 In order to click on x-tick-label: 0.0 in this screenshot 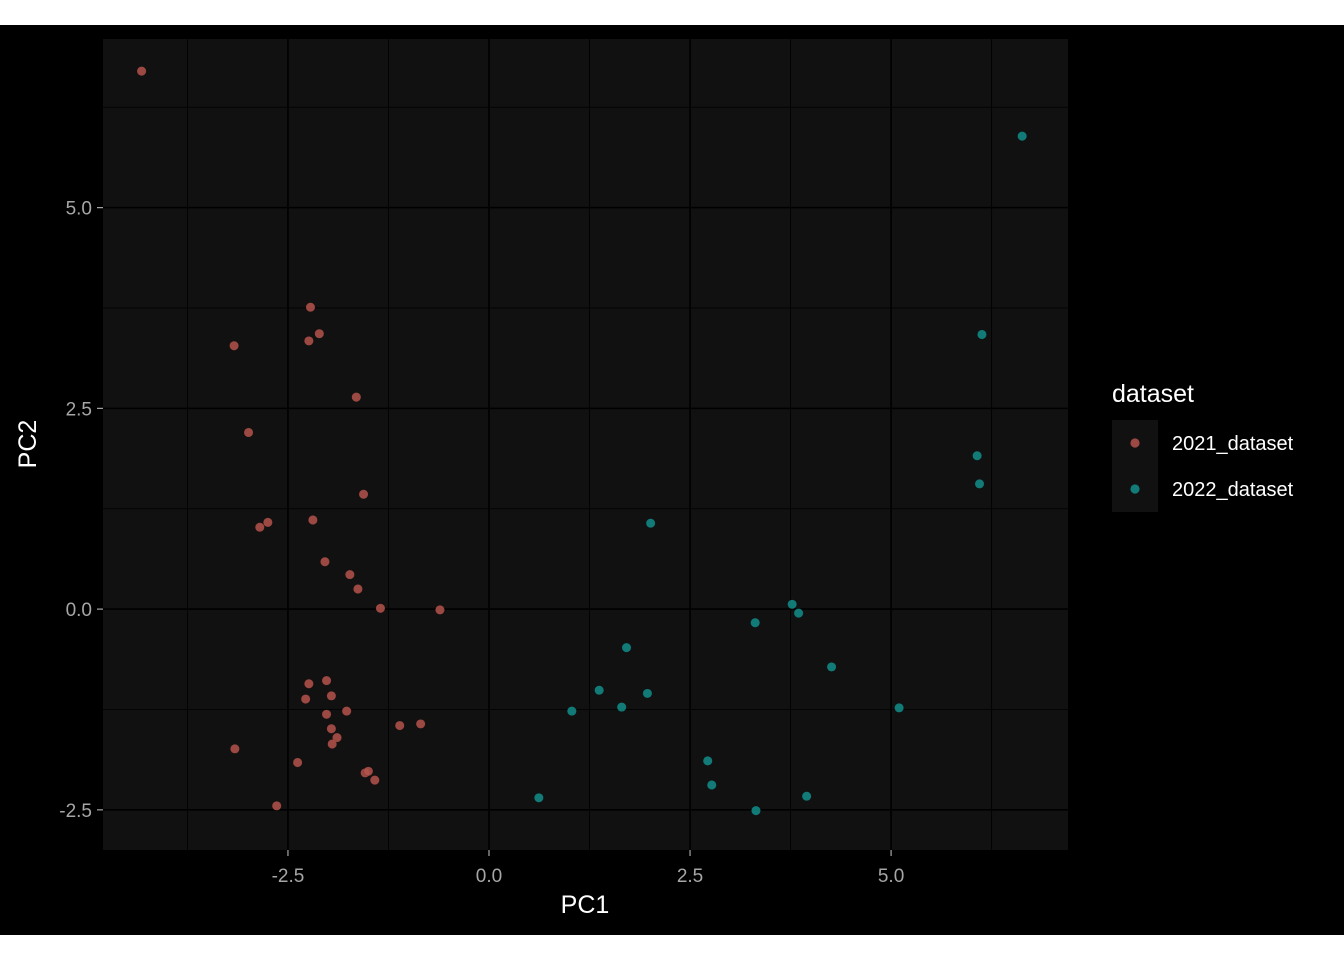, I will do `click(489, 876)`.